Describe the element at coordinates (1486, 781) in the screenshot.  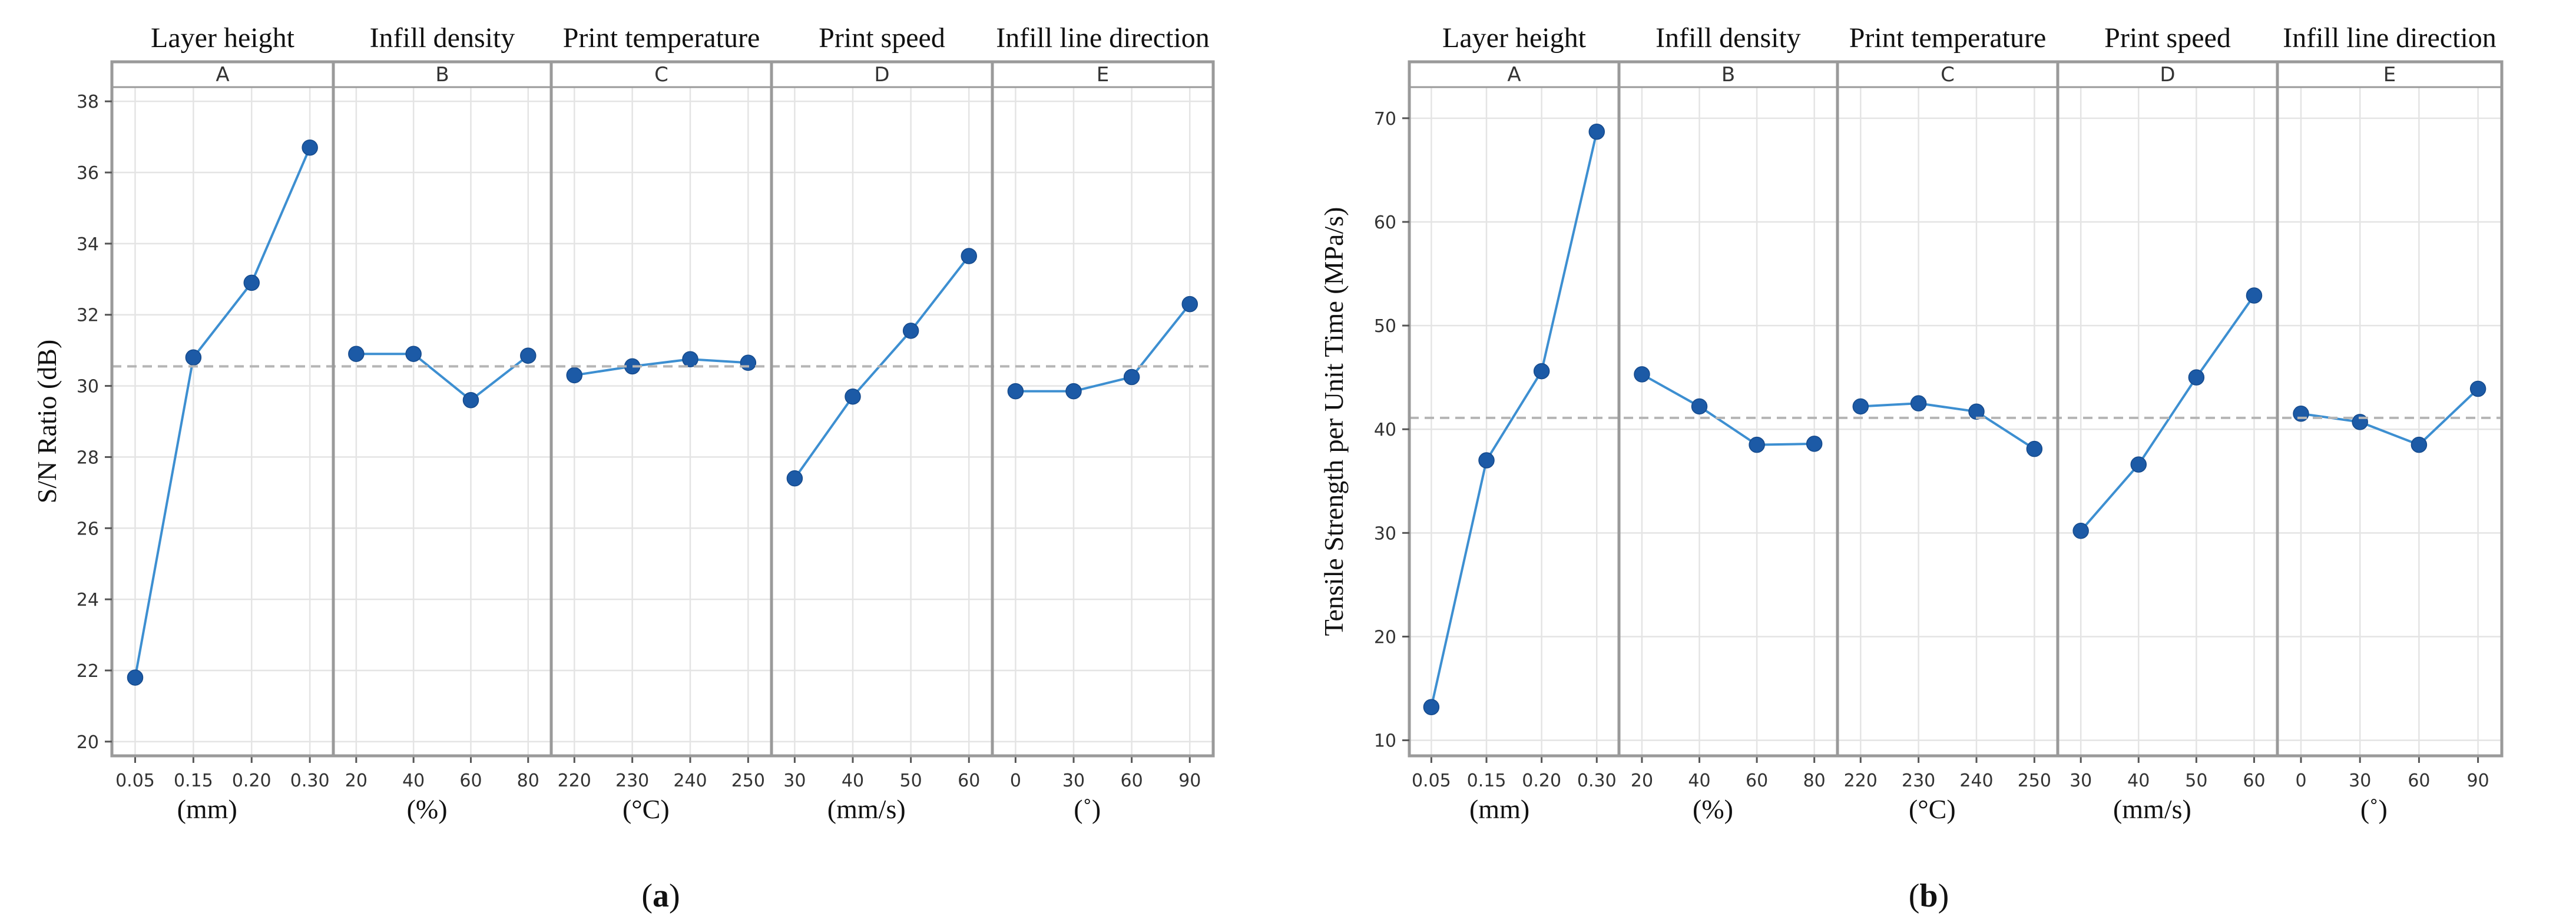
I see `x-tick-label: 0.15` at that location.